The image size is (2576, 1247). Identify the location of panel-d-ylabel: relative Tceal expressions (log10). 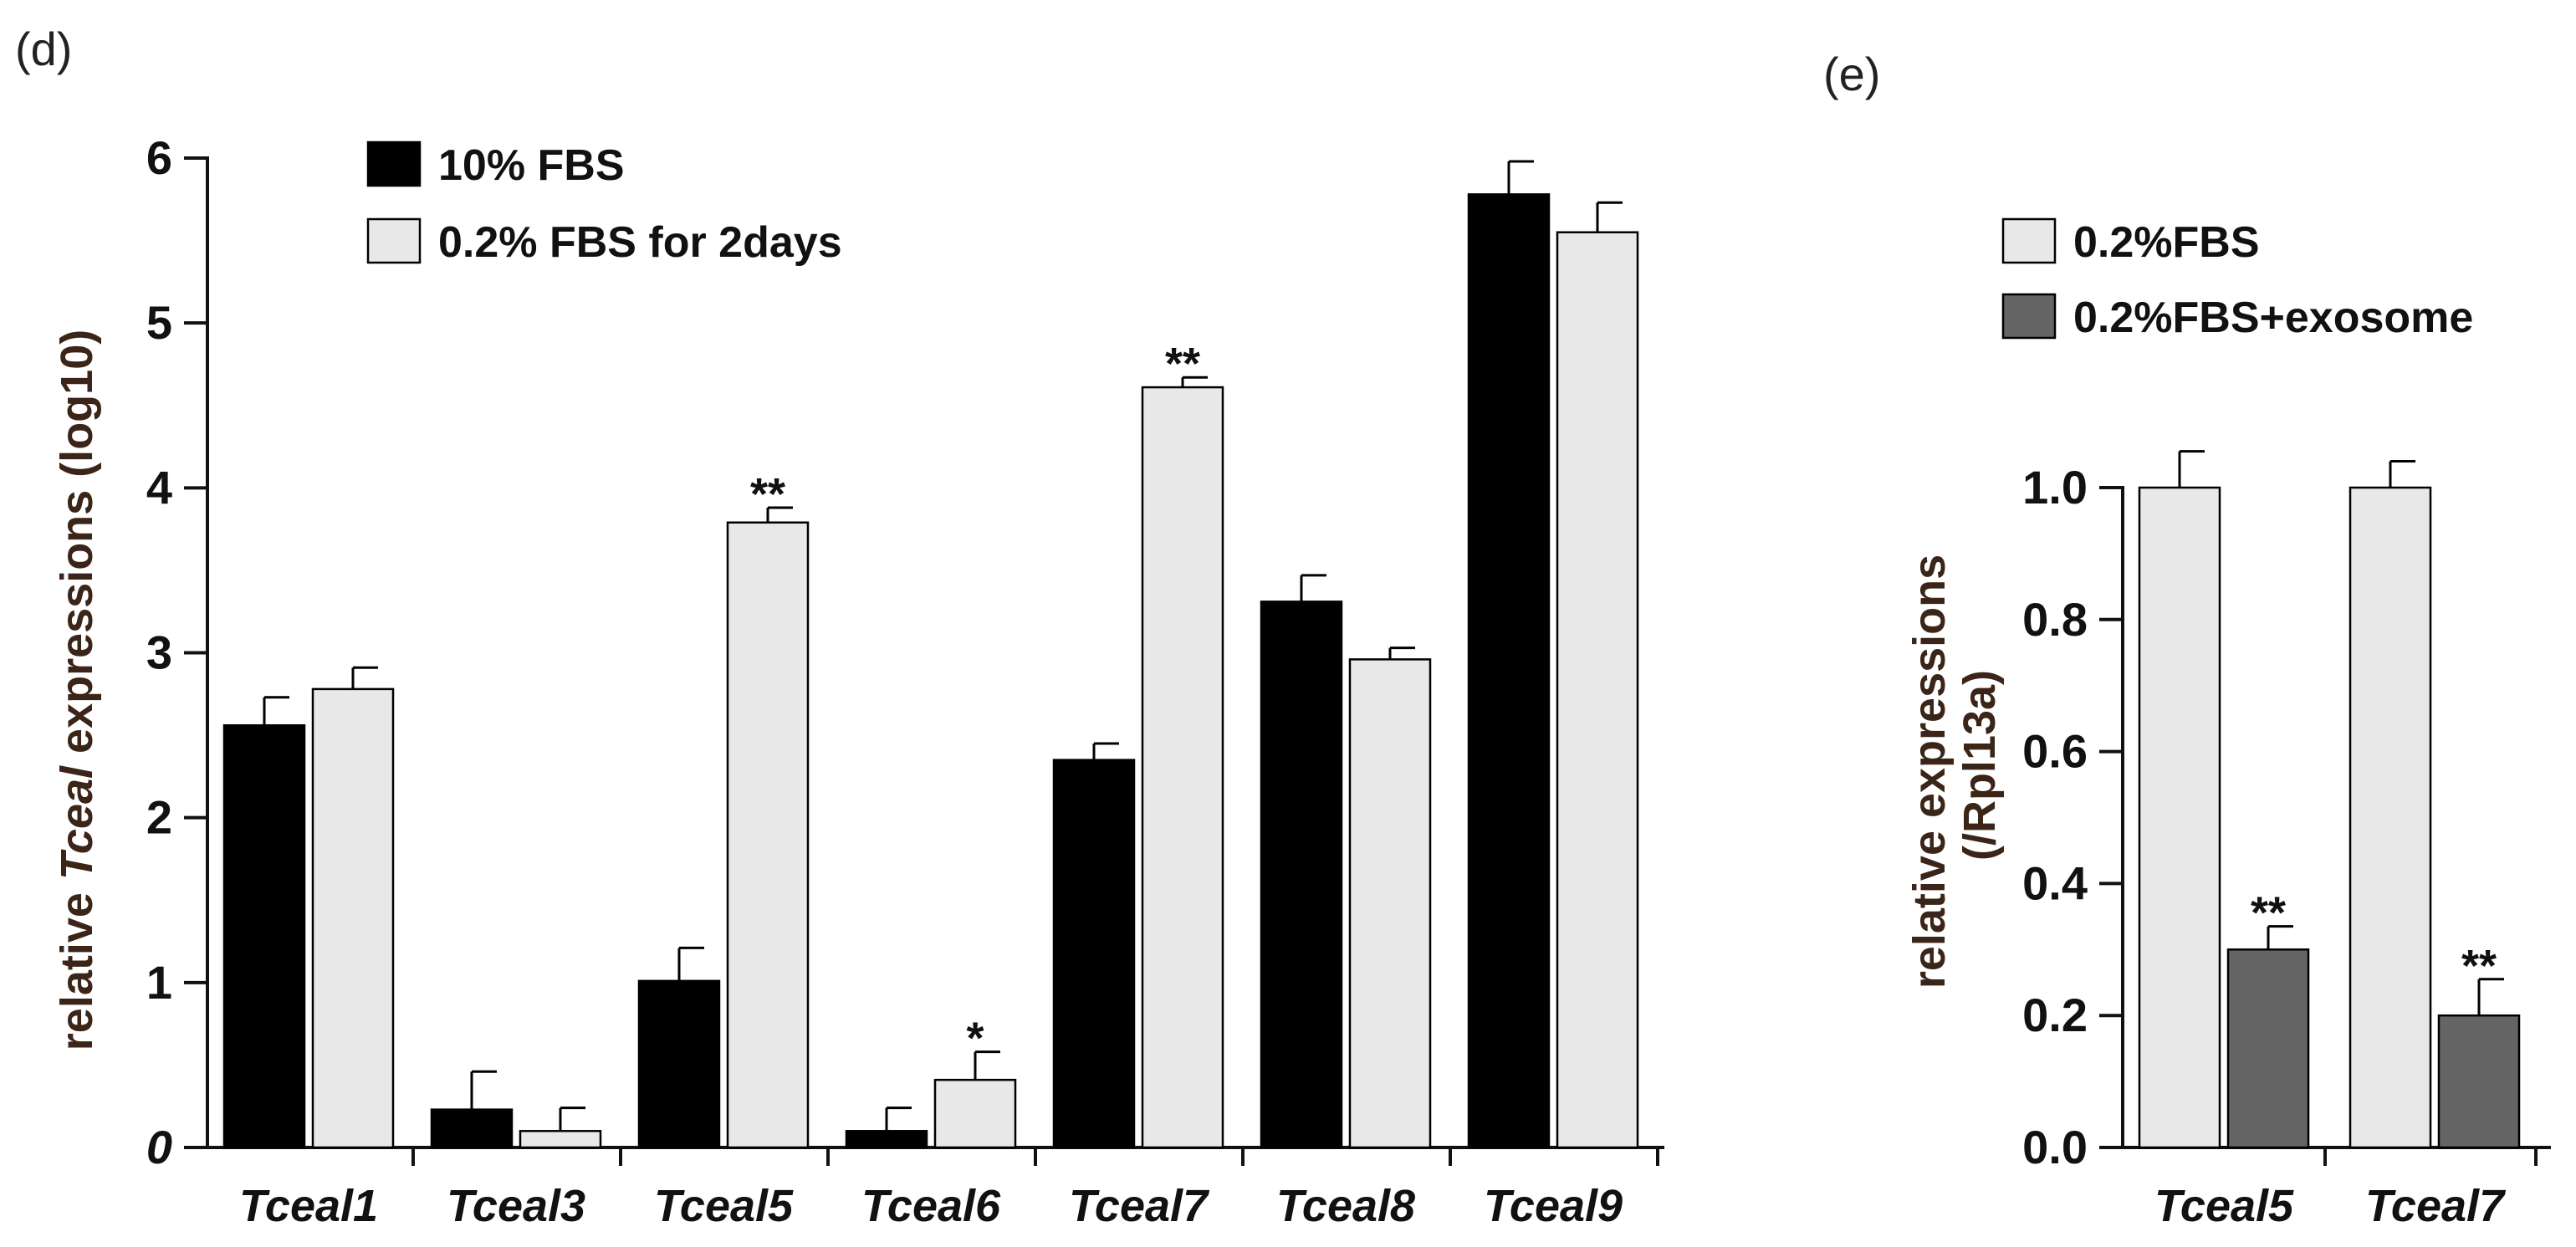
(77, 690).